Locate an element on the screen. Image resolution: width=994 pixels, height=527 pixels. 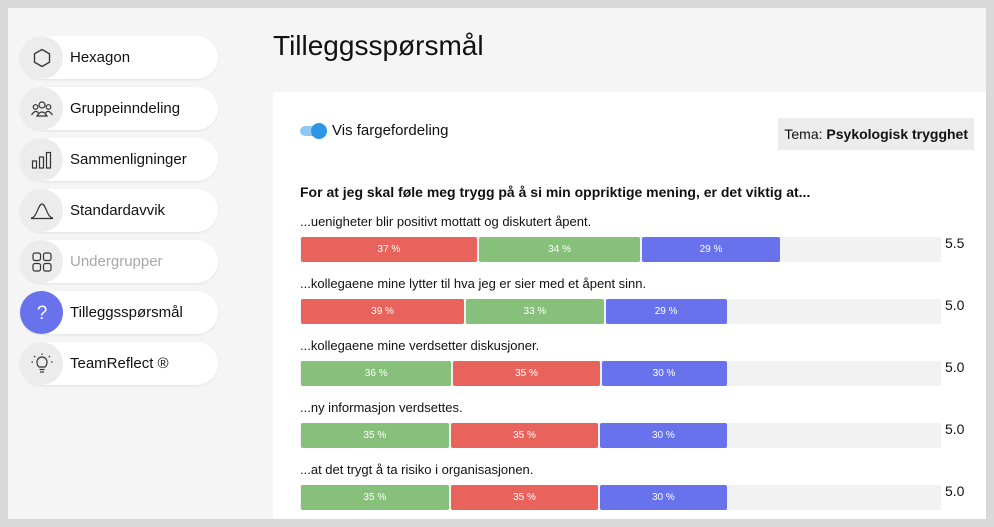
distribution-bar: 37 % 34 % 29 % is located at coordinates (620, 249).